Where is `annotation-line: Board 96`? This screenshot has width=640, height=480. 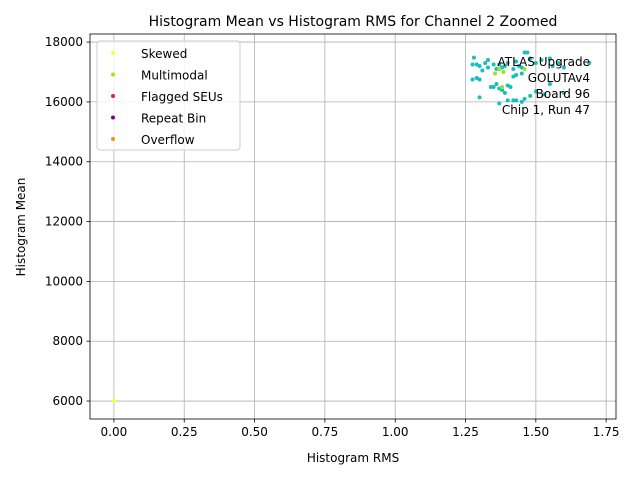
annotation-line: Board 96 is located at coordinates (563, 94).